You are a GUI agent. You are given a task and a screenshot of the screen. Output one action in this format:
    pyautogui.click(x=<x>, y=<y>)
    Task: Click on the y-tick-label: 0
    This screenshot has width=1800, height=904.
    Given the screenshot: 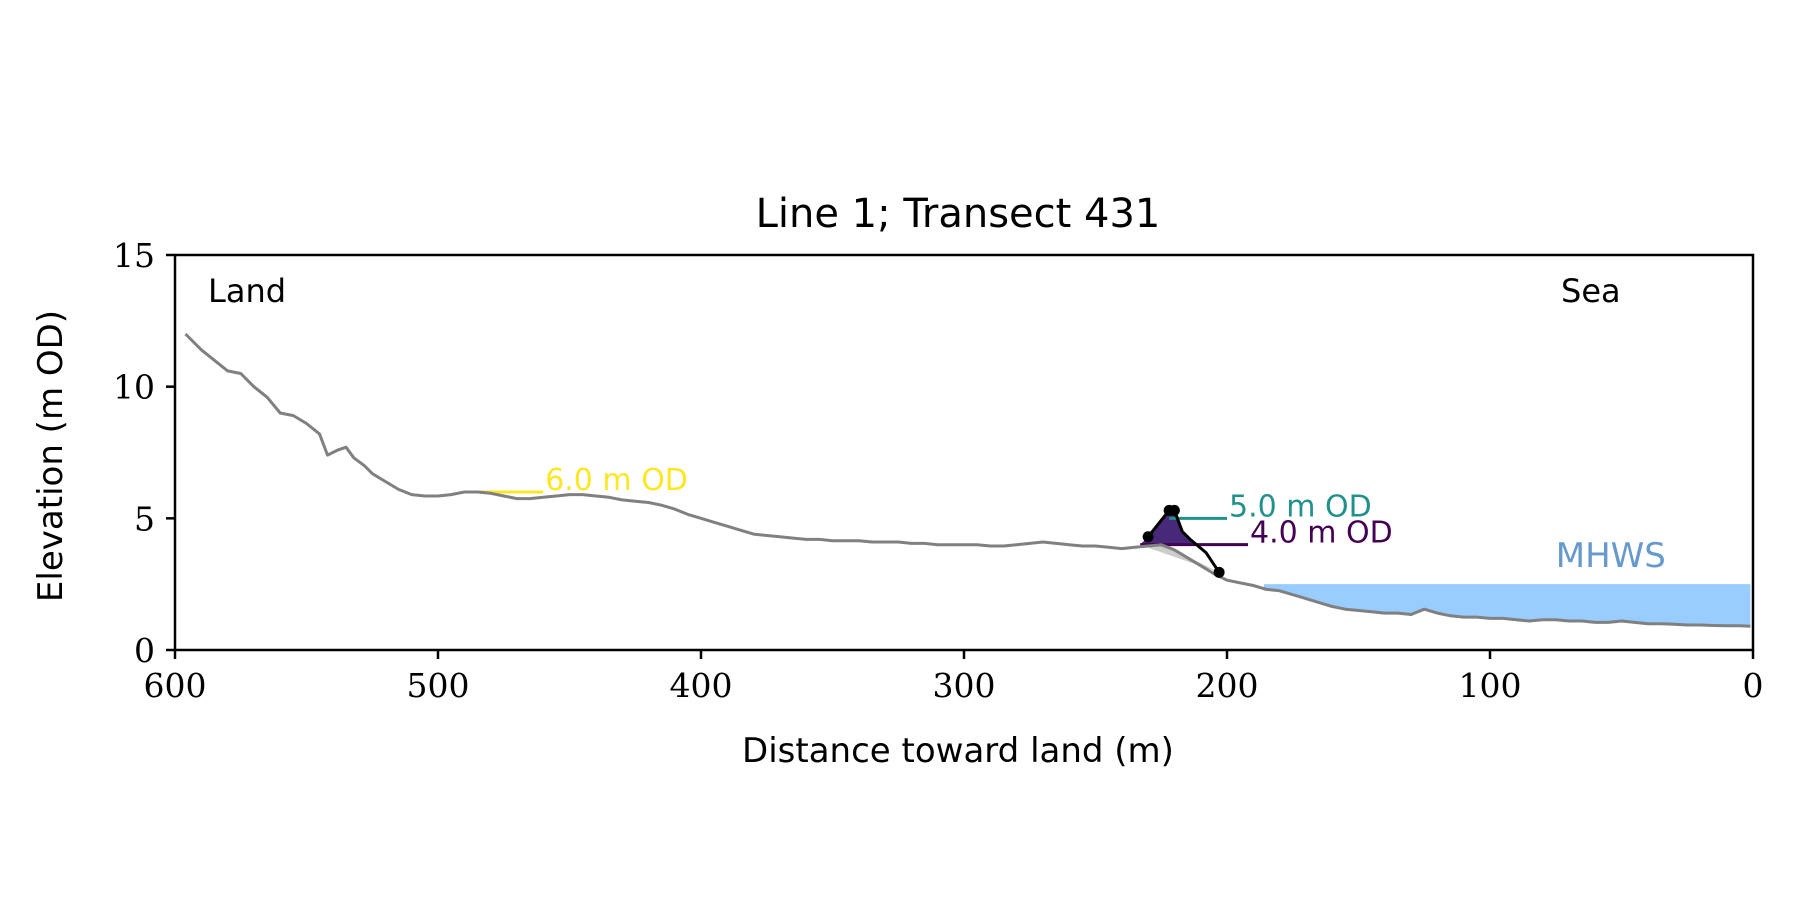 What is the action you would take?
    pyautogui.click(x=144, y=650)
    